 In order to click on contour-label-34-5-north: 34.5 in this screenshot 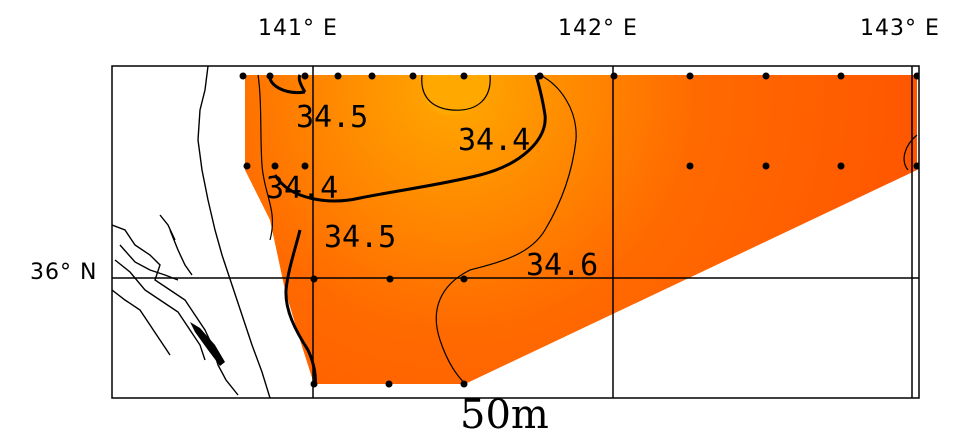, I will do `click(332, 117)`.